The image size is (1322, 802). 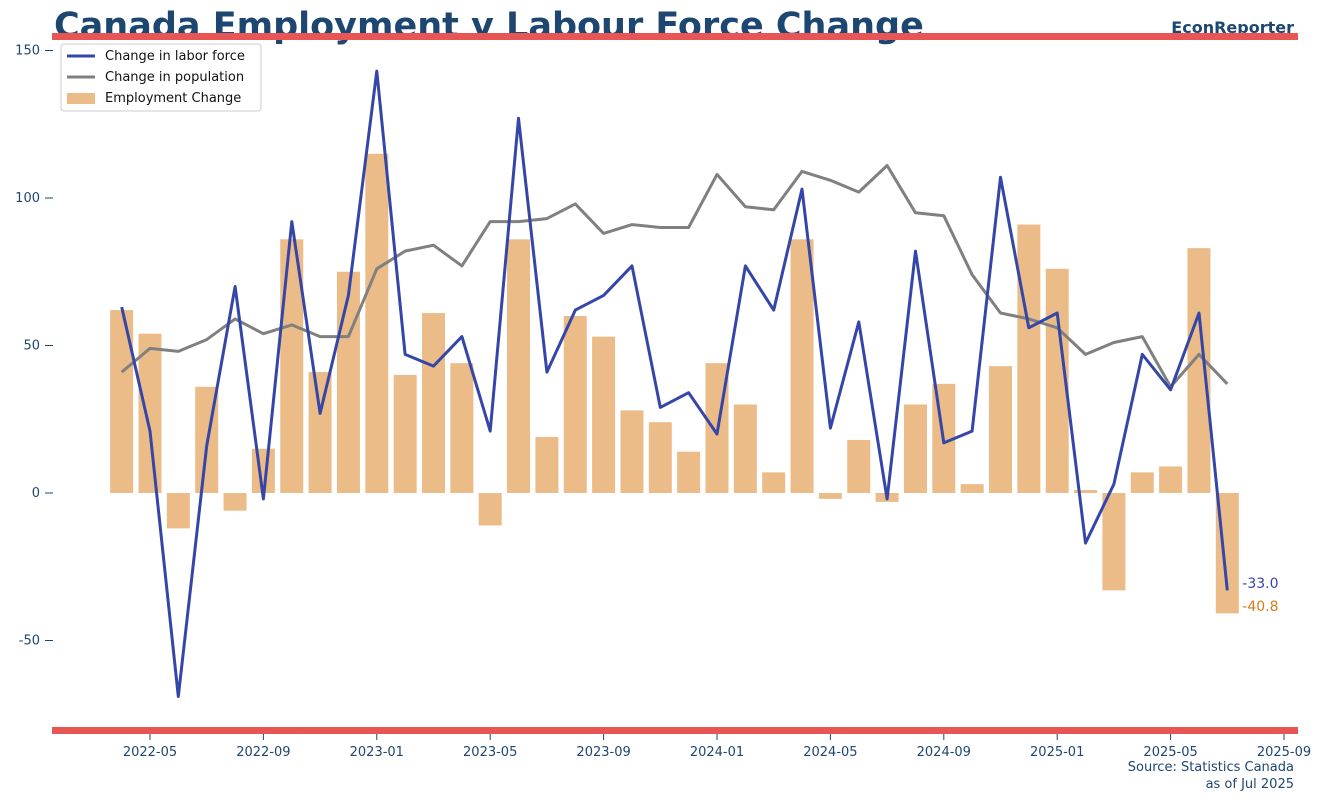 What do you see at coordinates (490, 752) in the screenshot?
I see `x-tick-label: 2023-05` at bounding box center [490, 752].